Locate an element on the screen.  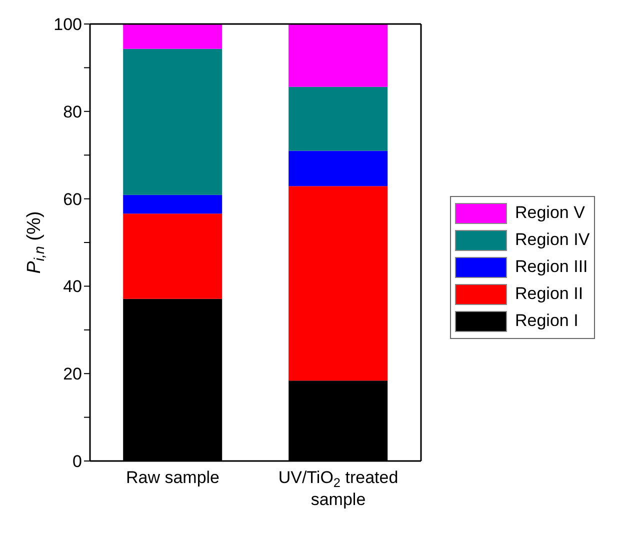
y-tick-label: 80 is located at coordinates (72, 112).